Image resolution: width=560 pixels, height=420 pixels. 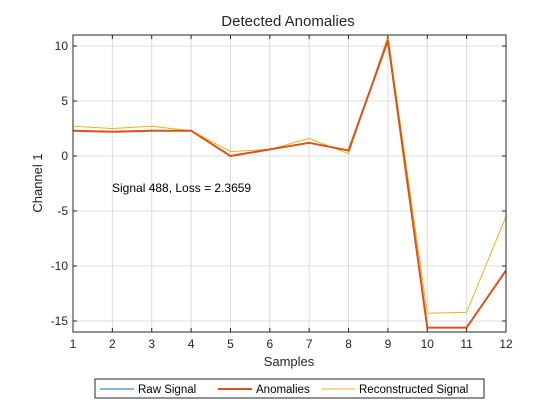 What do you see at coordinates (60, 321) in the screenshot?
I see `y-tick-label: -15` at bounding box center [60, 321].